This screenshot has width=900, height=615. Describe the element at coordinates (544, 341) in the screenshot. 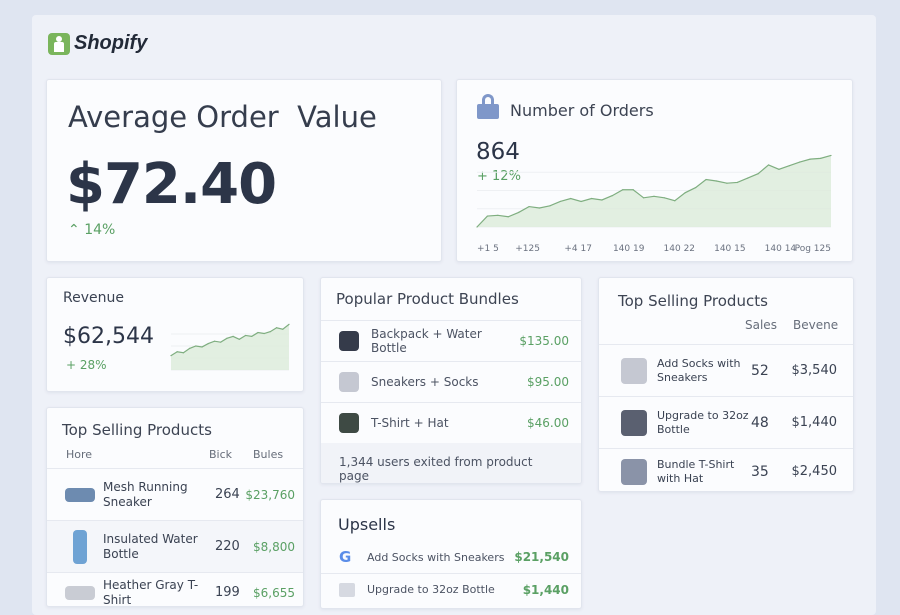

I see `bundle-price: $135.00` at that location.